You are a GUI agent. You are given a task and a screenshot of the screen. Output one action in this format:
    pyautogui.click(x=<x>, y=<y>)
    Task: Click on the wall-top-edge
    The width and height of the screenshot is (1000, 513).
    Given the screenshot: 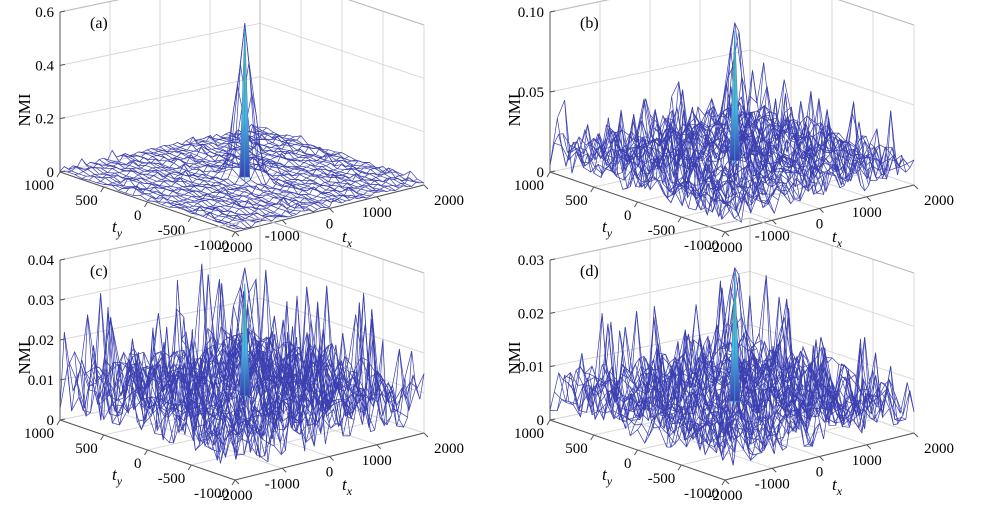 What is the action you would take?
    pyautogui.click(x=732, y=13)
    